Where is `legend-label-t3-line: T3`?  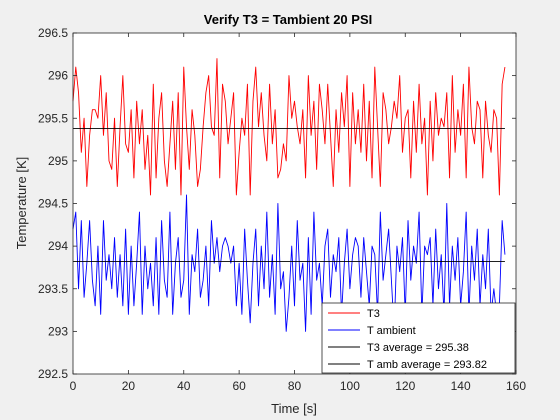
legend-label-t3-line: T3 is located at coordinates (373, 314).